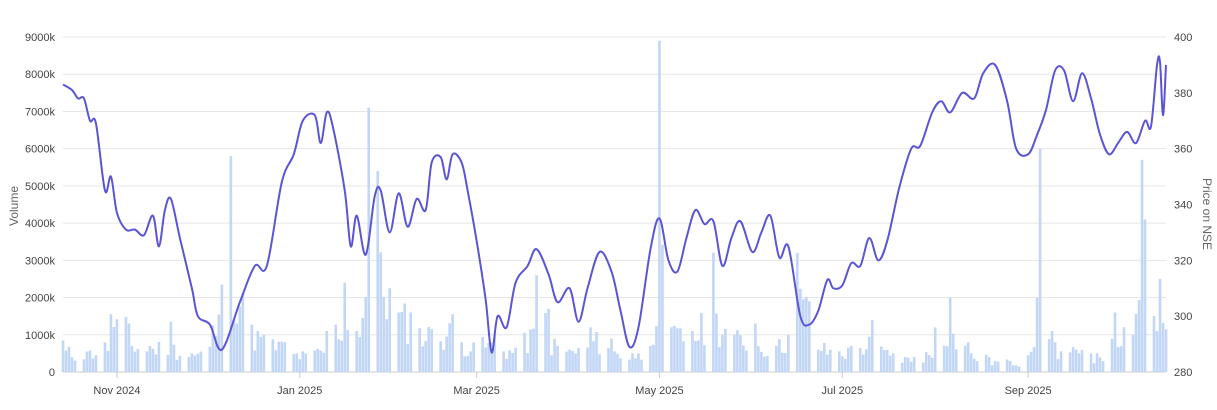 Image resolution: width=1217 pixels, height=410 pixels. Describe the element at coordinates (40, 112) in the screenshot. I see `left-tick-label: 7000k` at that location.